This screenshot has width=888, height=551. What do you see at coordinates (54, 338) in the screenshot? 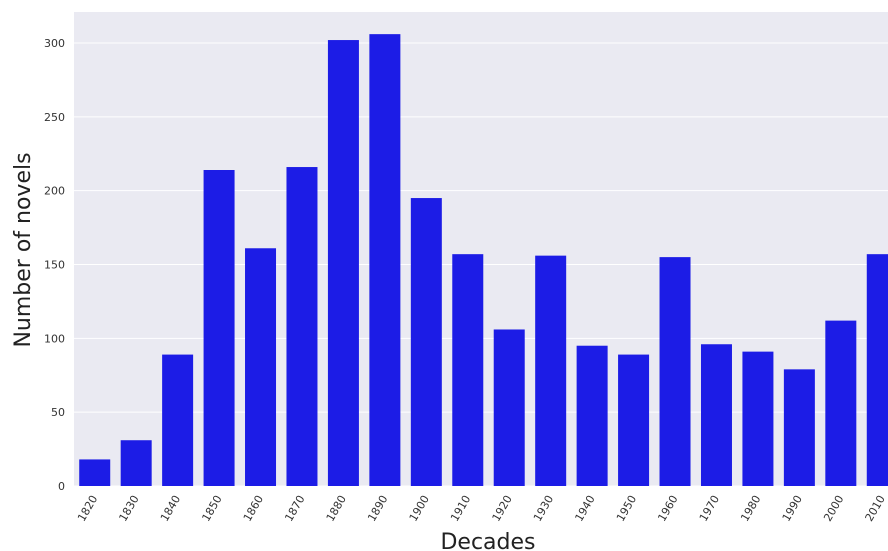
I see `y-tick-label: 100` at bounding box center [54, 338].